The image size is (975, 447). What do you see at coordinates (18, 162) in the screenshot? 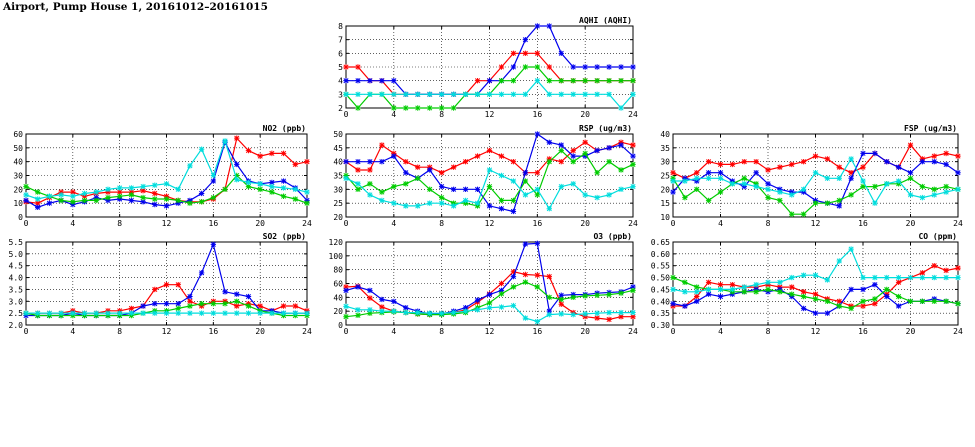
I see `y-tick-label: 40` at bounding box center [18, 162].